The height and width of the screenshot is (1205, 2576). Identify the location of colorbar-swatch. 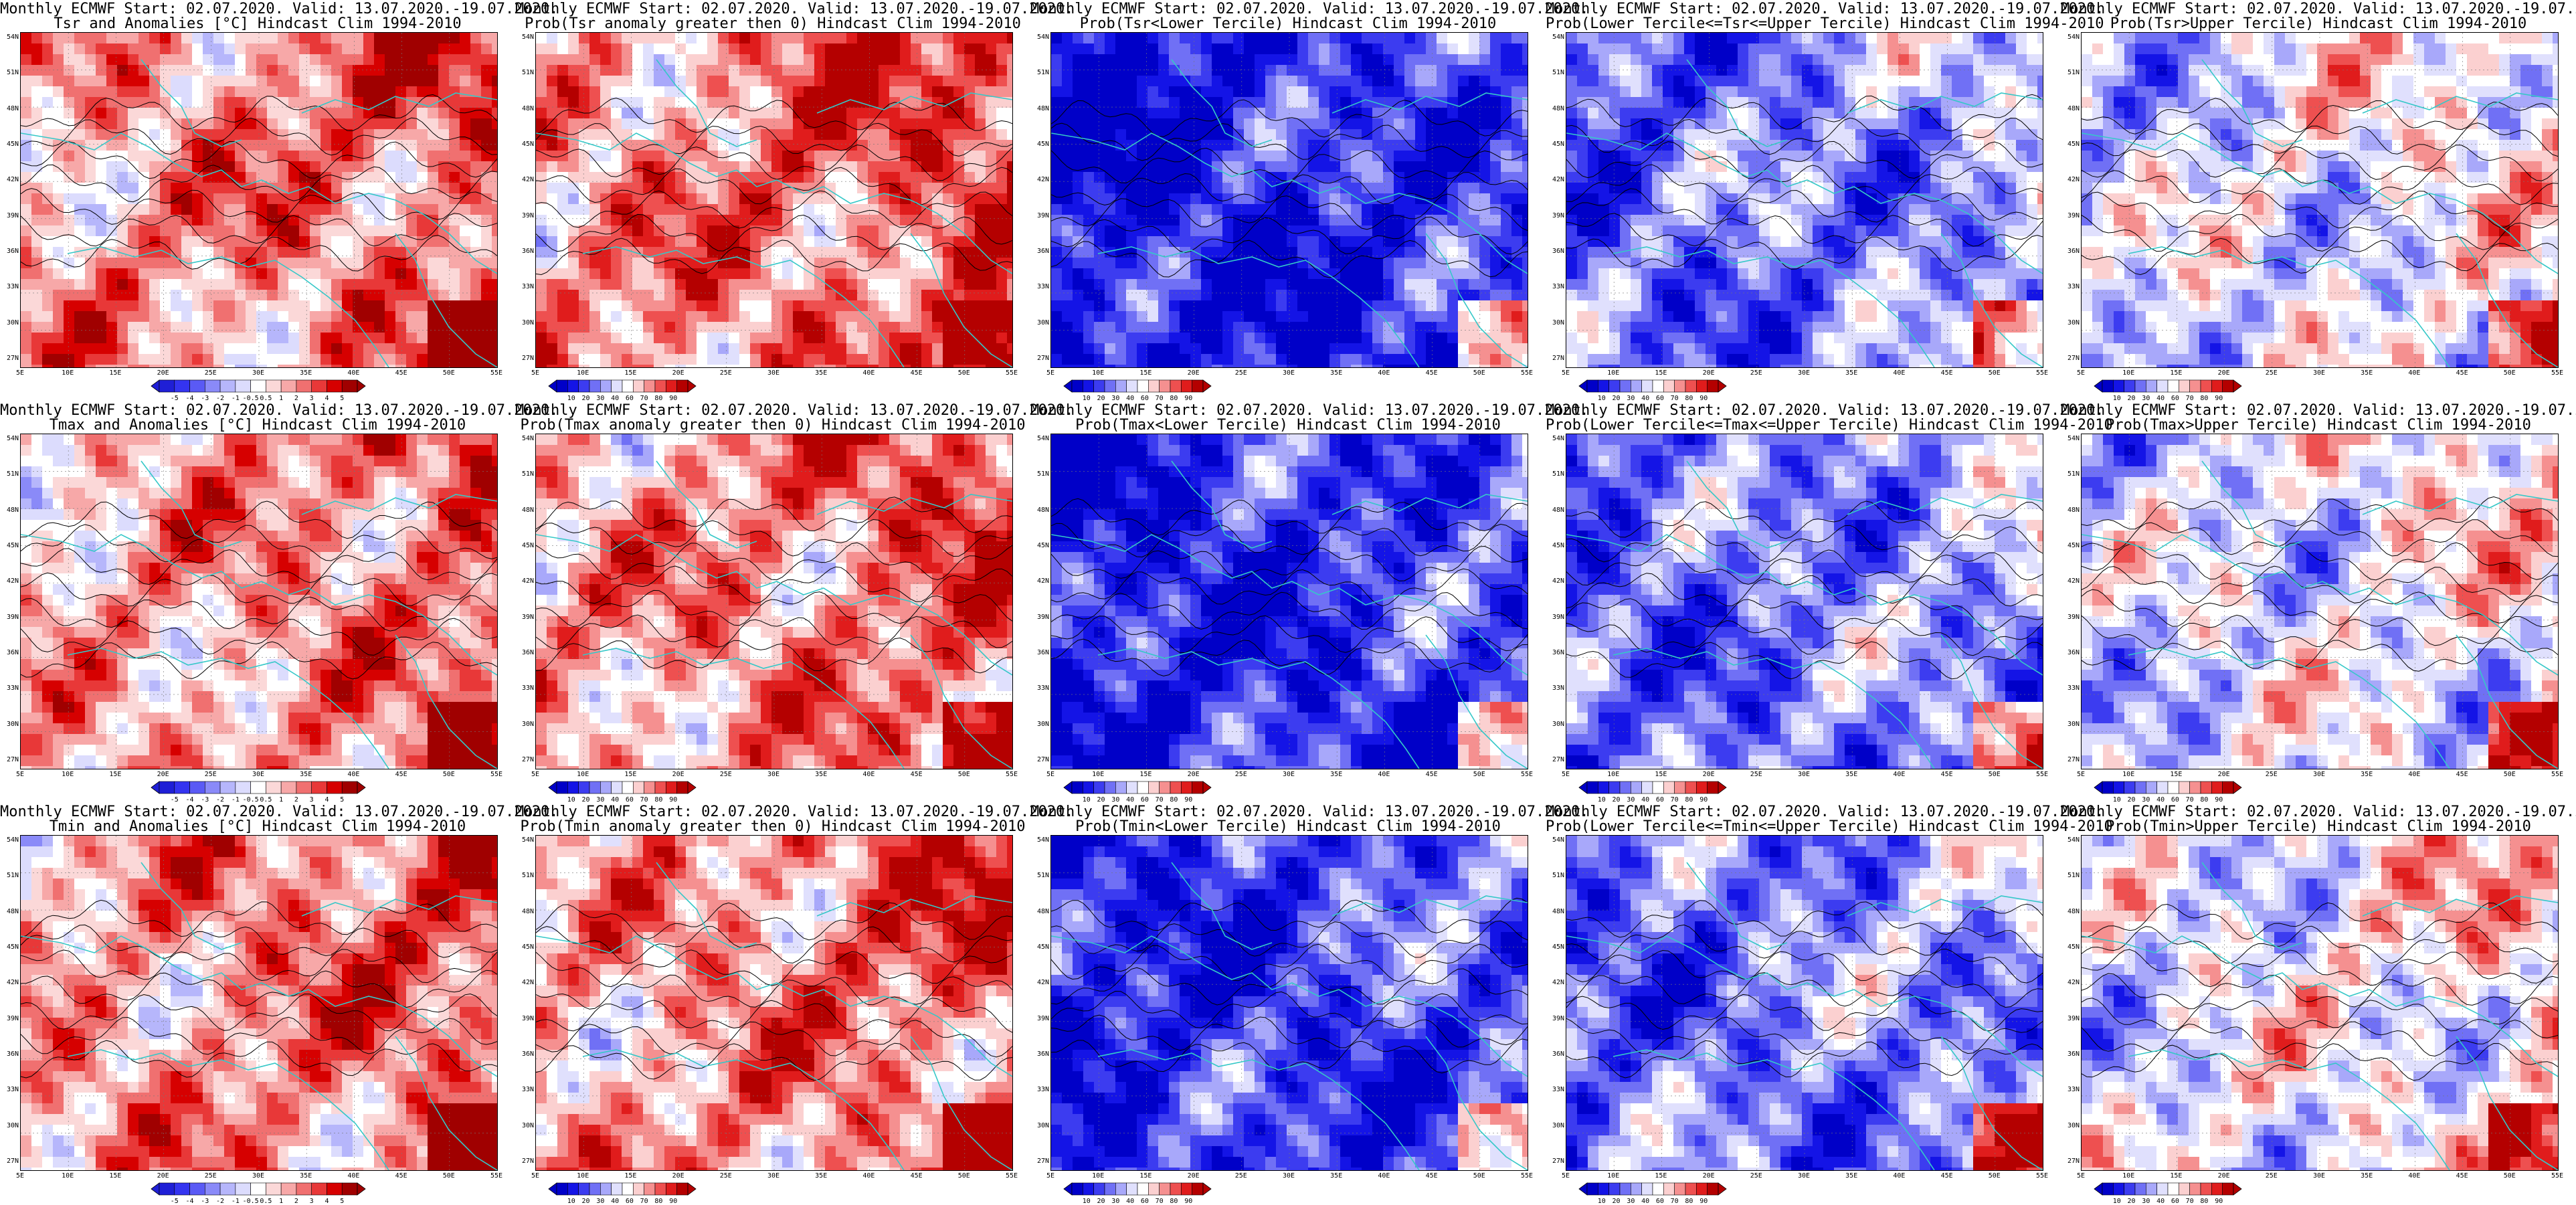
(671, 386).